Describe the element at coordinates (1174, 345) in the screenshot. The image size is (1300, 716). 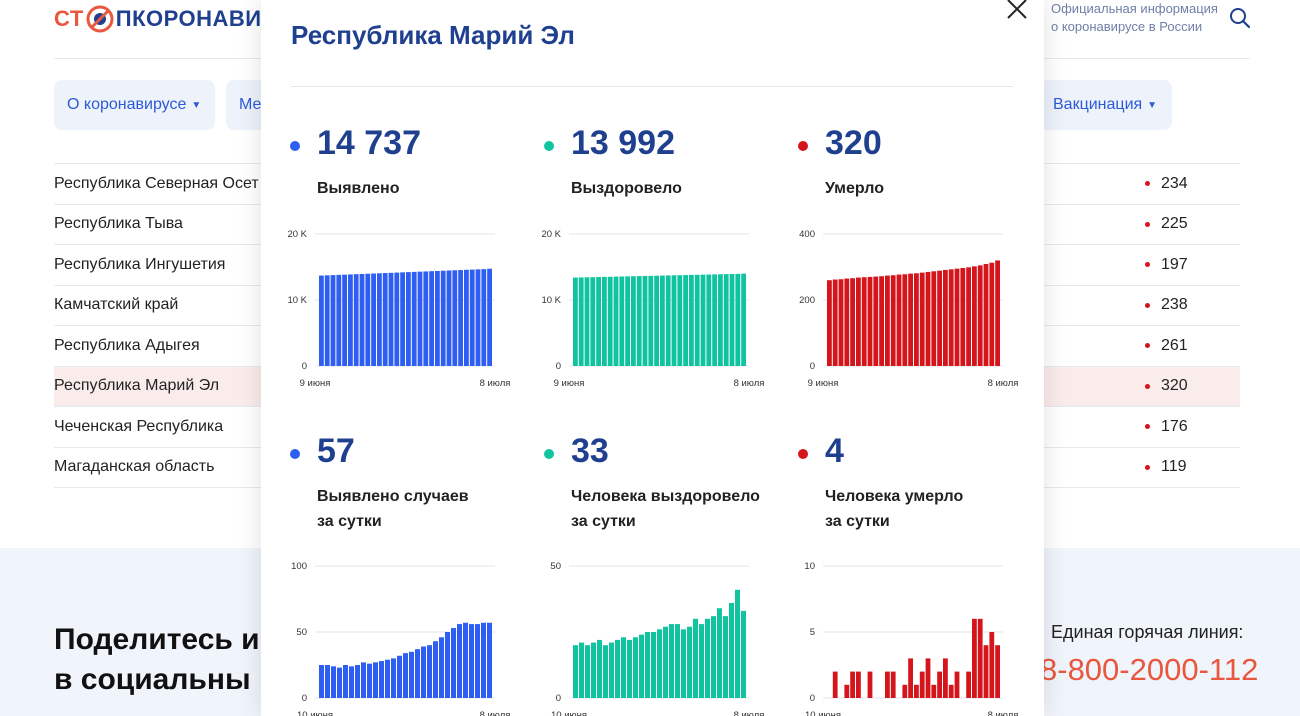
I see `region-value-text: 261` at that location.